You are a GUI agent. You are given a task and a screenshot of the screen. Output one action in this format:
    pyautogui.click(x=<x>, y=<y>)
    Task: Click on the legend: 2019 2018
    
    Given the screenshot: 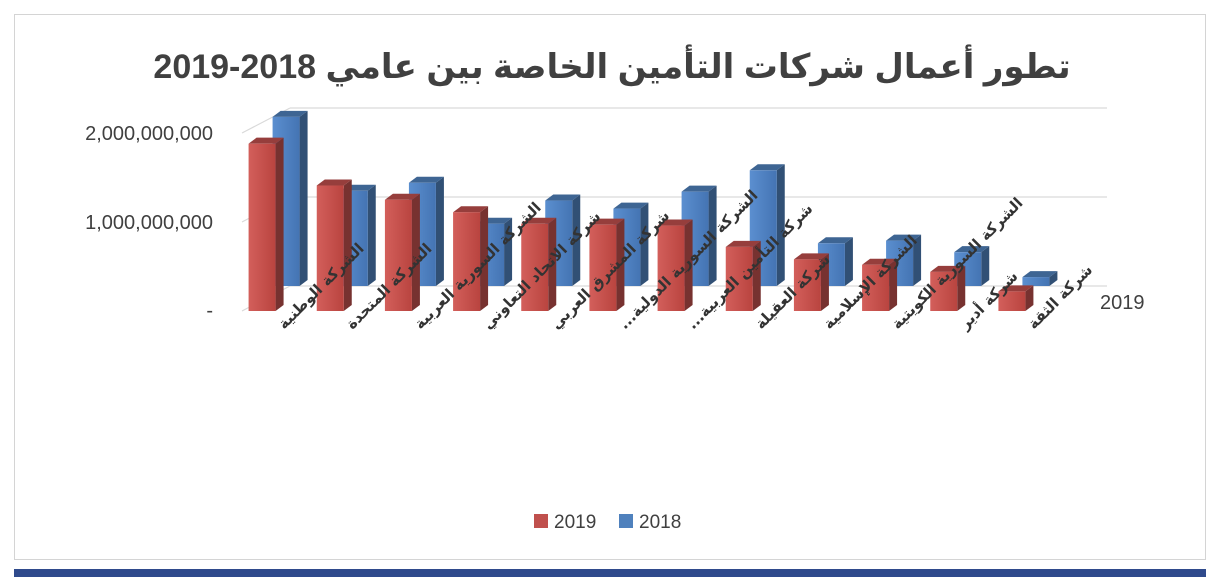 What is the action you would take?
    pyautogui.click(x=607, y=522)
    